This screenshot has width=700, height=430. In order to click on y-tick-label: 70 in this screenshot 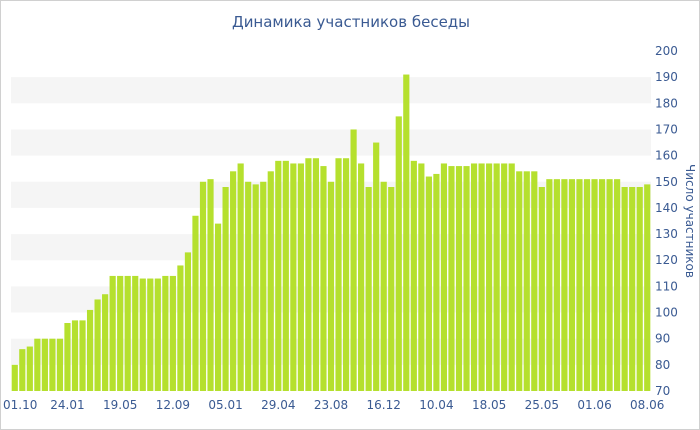, I will do `click(662, 391)`.